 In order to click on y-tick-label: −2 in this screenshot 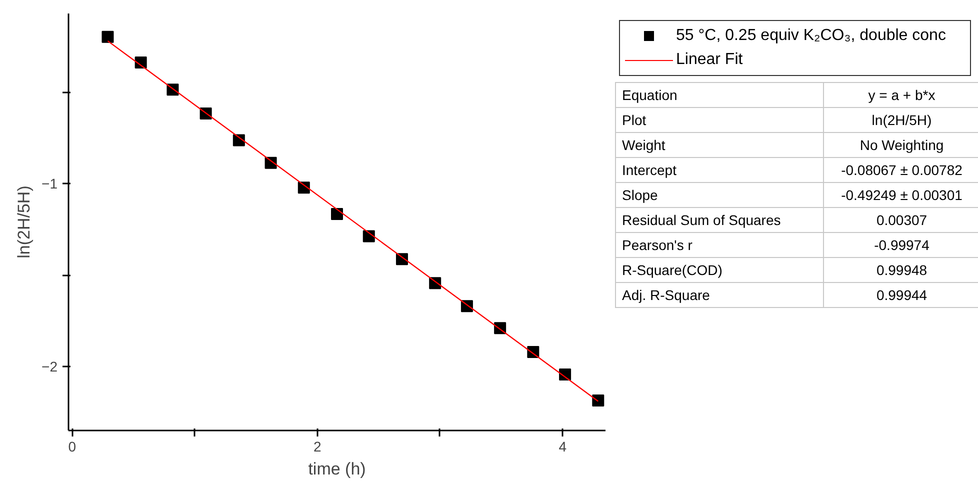, I will do `click(50, 366)`.